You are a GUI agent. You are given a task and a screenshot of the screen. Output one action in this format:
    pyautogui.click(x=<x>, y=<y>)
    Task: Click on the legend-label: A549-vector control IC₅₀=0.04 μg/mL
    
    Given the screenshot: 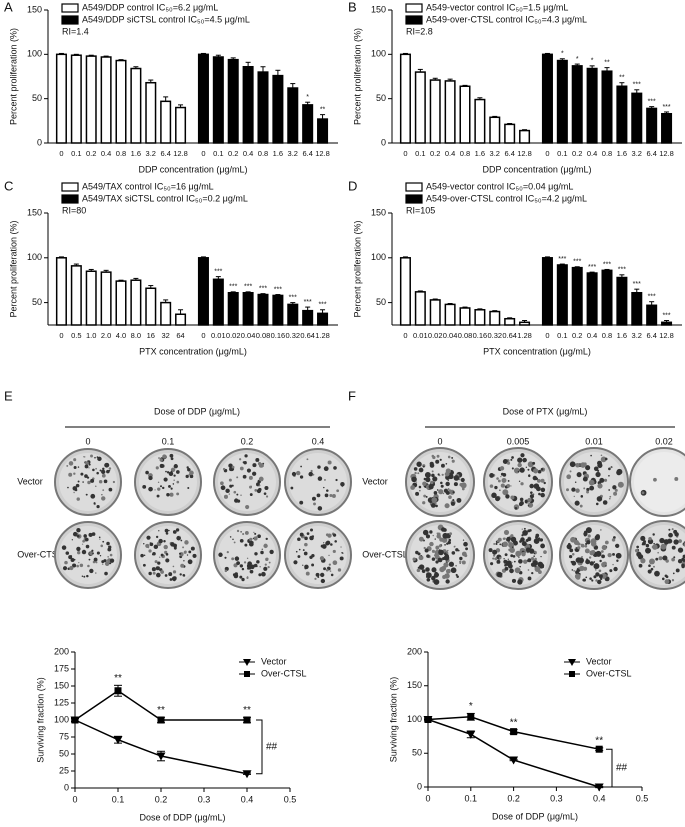 What is the action you would take?
    pyautogui.click(x=499, y=186)
    